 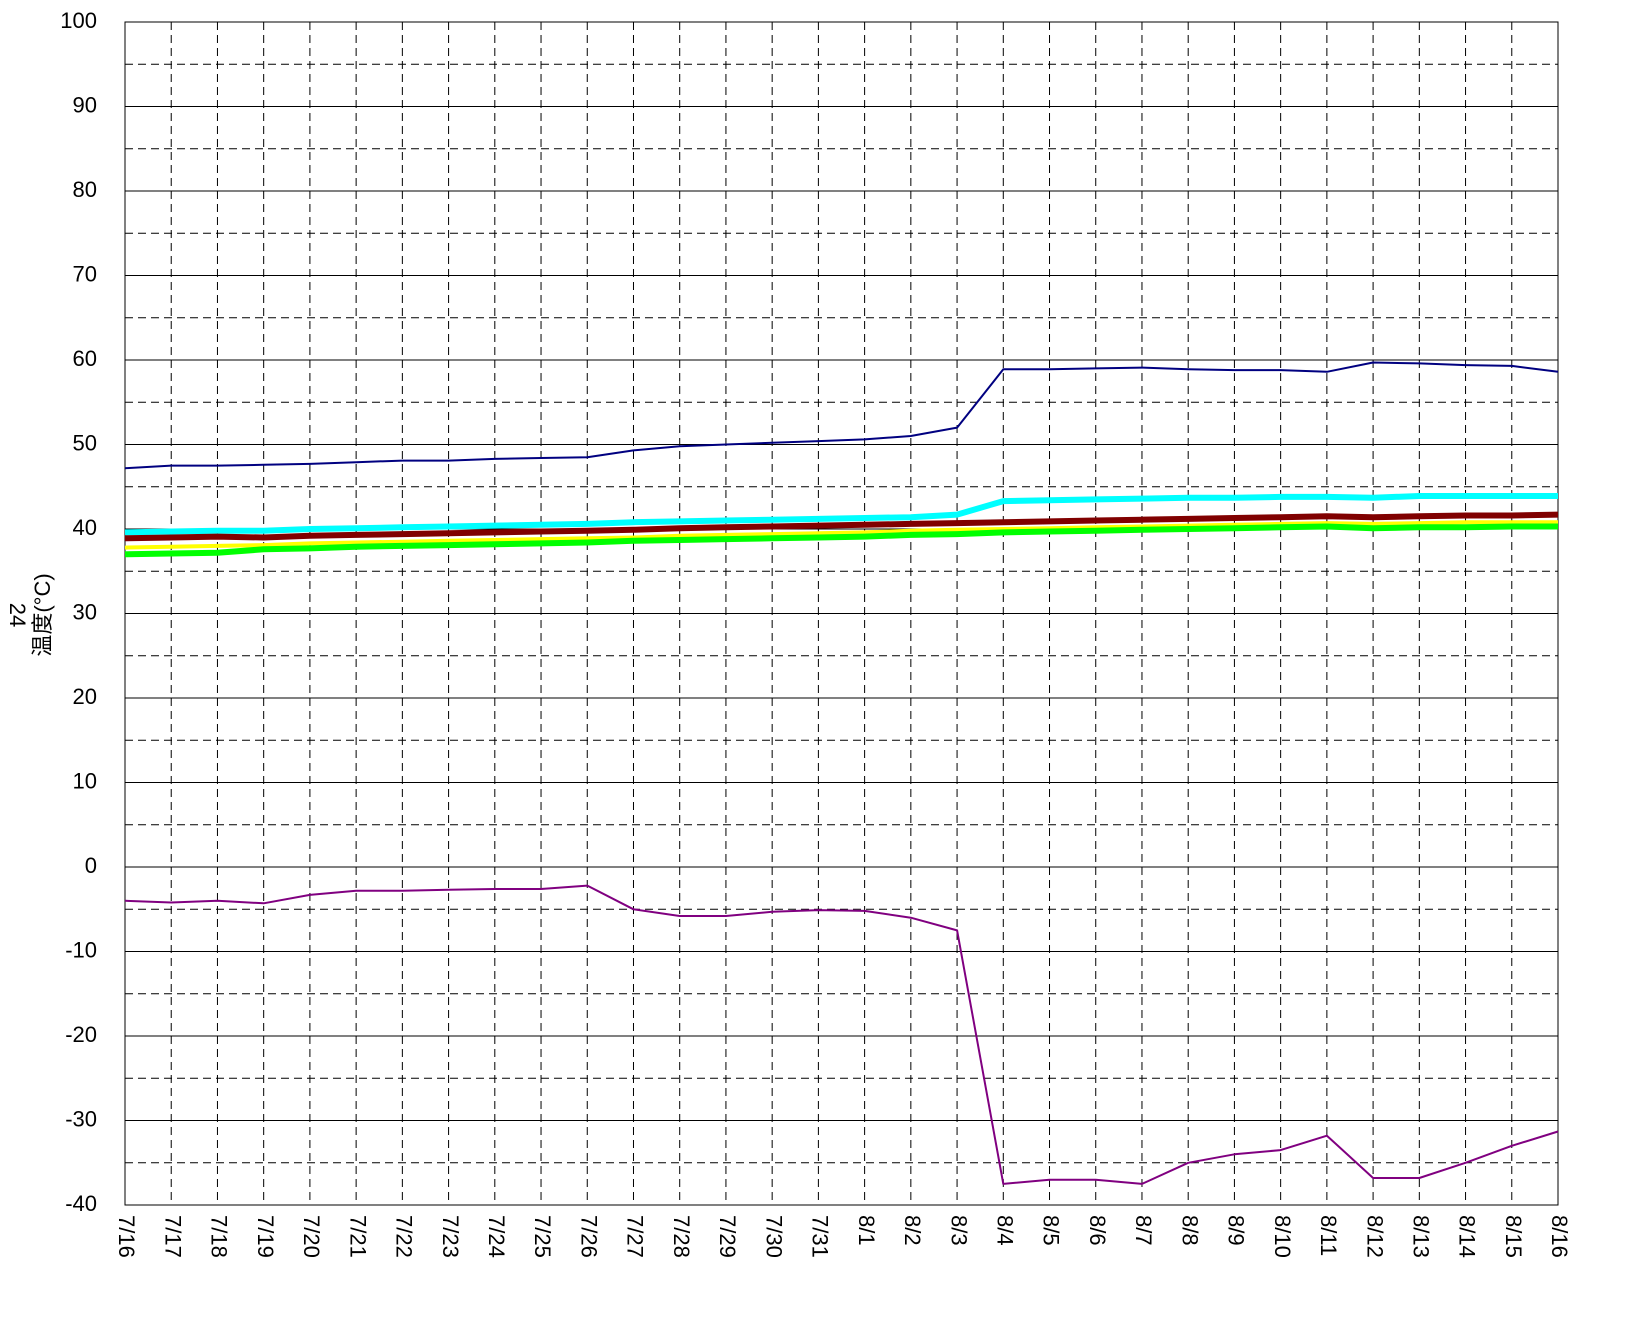 I want to click on x-tick-label: 8/12, so click(x=1374, y=1236).